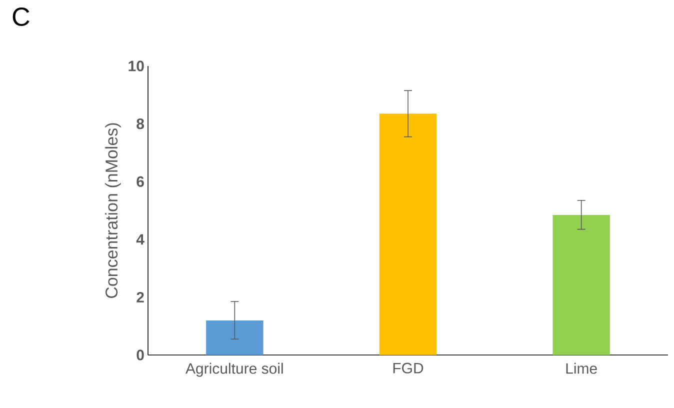 The width and height of the screenshot is (674, 408). Describe the element at coordinates (140, 124) in the screenshot. I see `y-tick-label: 8` at that location.